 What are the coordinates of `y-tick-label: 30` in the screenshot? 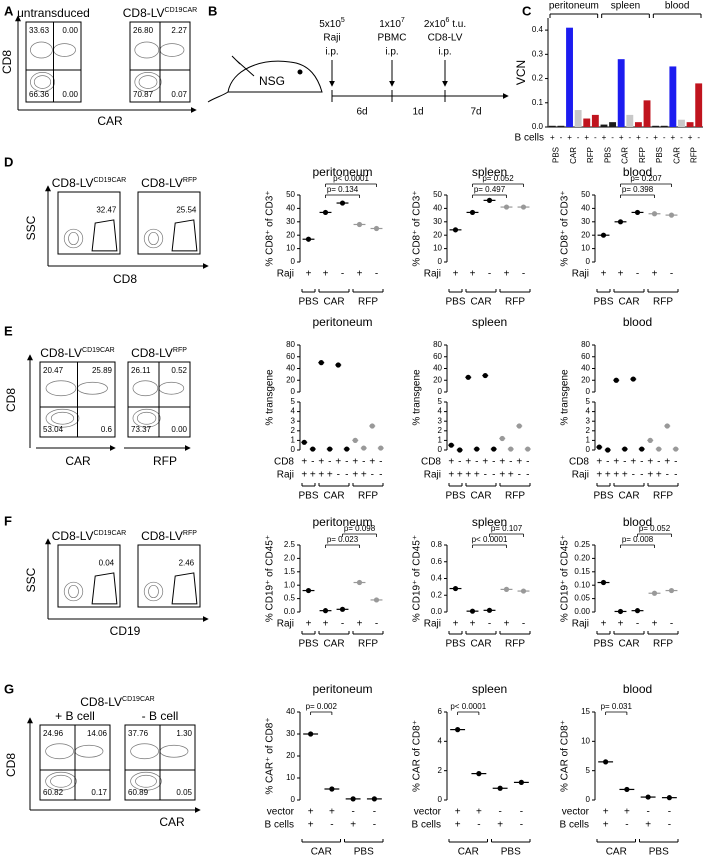 It's located at (290, 733).